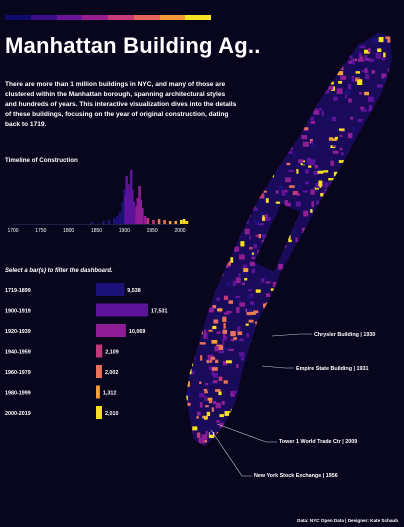 The width and height of the screenshot is (404, 527). What do you see at coordinates (100, 200) in the screenshot?
I see `timeline-histogram: 1700 1750 1800 1850 1900 1950 2000` at bounding box center [100, 200].